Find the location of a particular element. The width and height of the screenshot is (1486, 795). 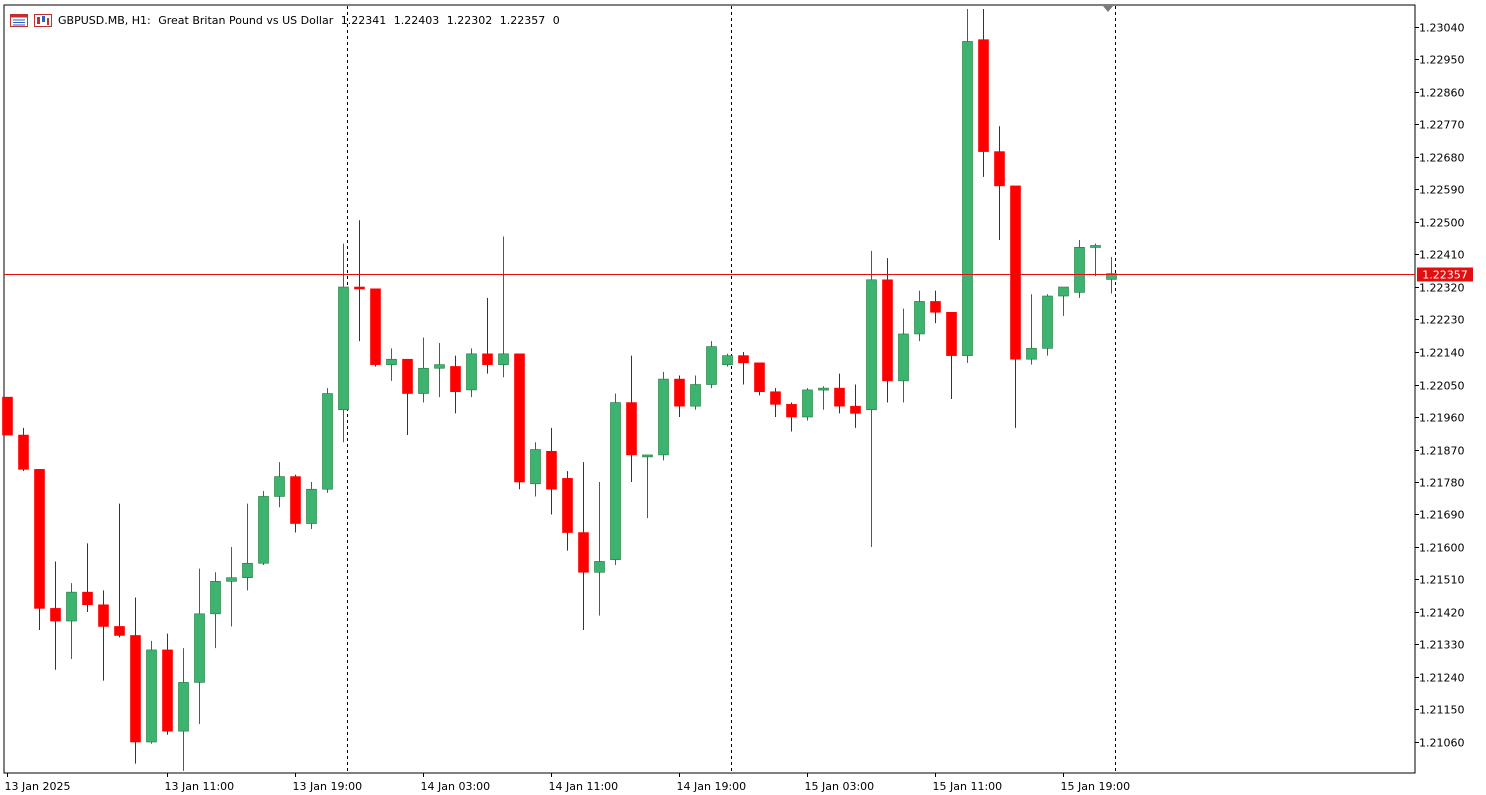

price-tick-label: 1.21870 is located at coordinates (1442, 451).